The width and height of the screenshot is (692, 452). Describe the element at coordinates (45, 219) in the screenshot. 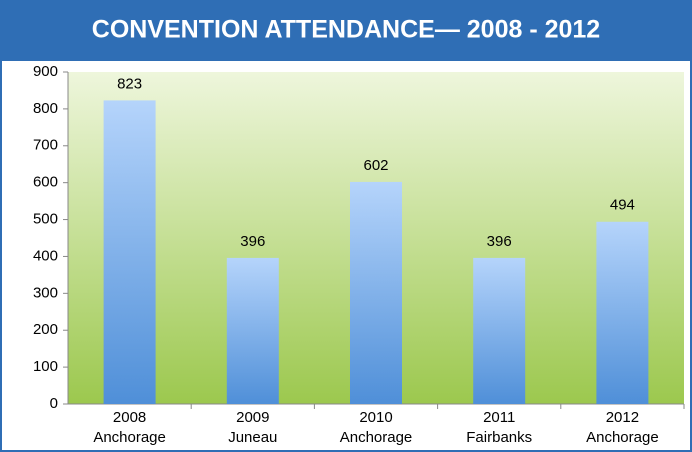

I see `y-tick-label: 500` at that location.